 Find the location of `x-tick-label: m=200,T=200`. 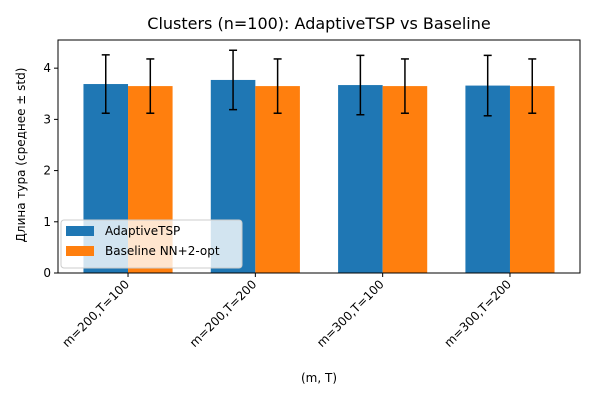

x-tick-label: m=200,T=200 is located at coordinates (223, 313).